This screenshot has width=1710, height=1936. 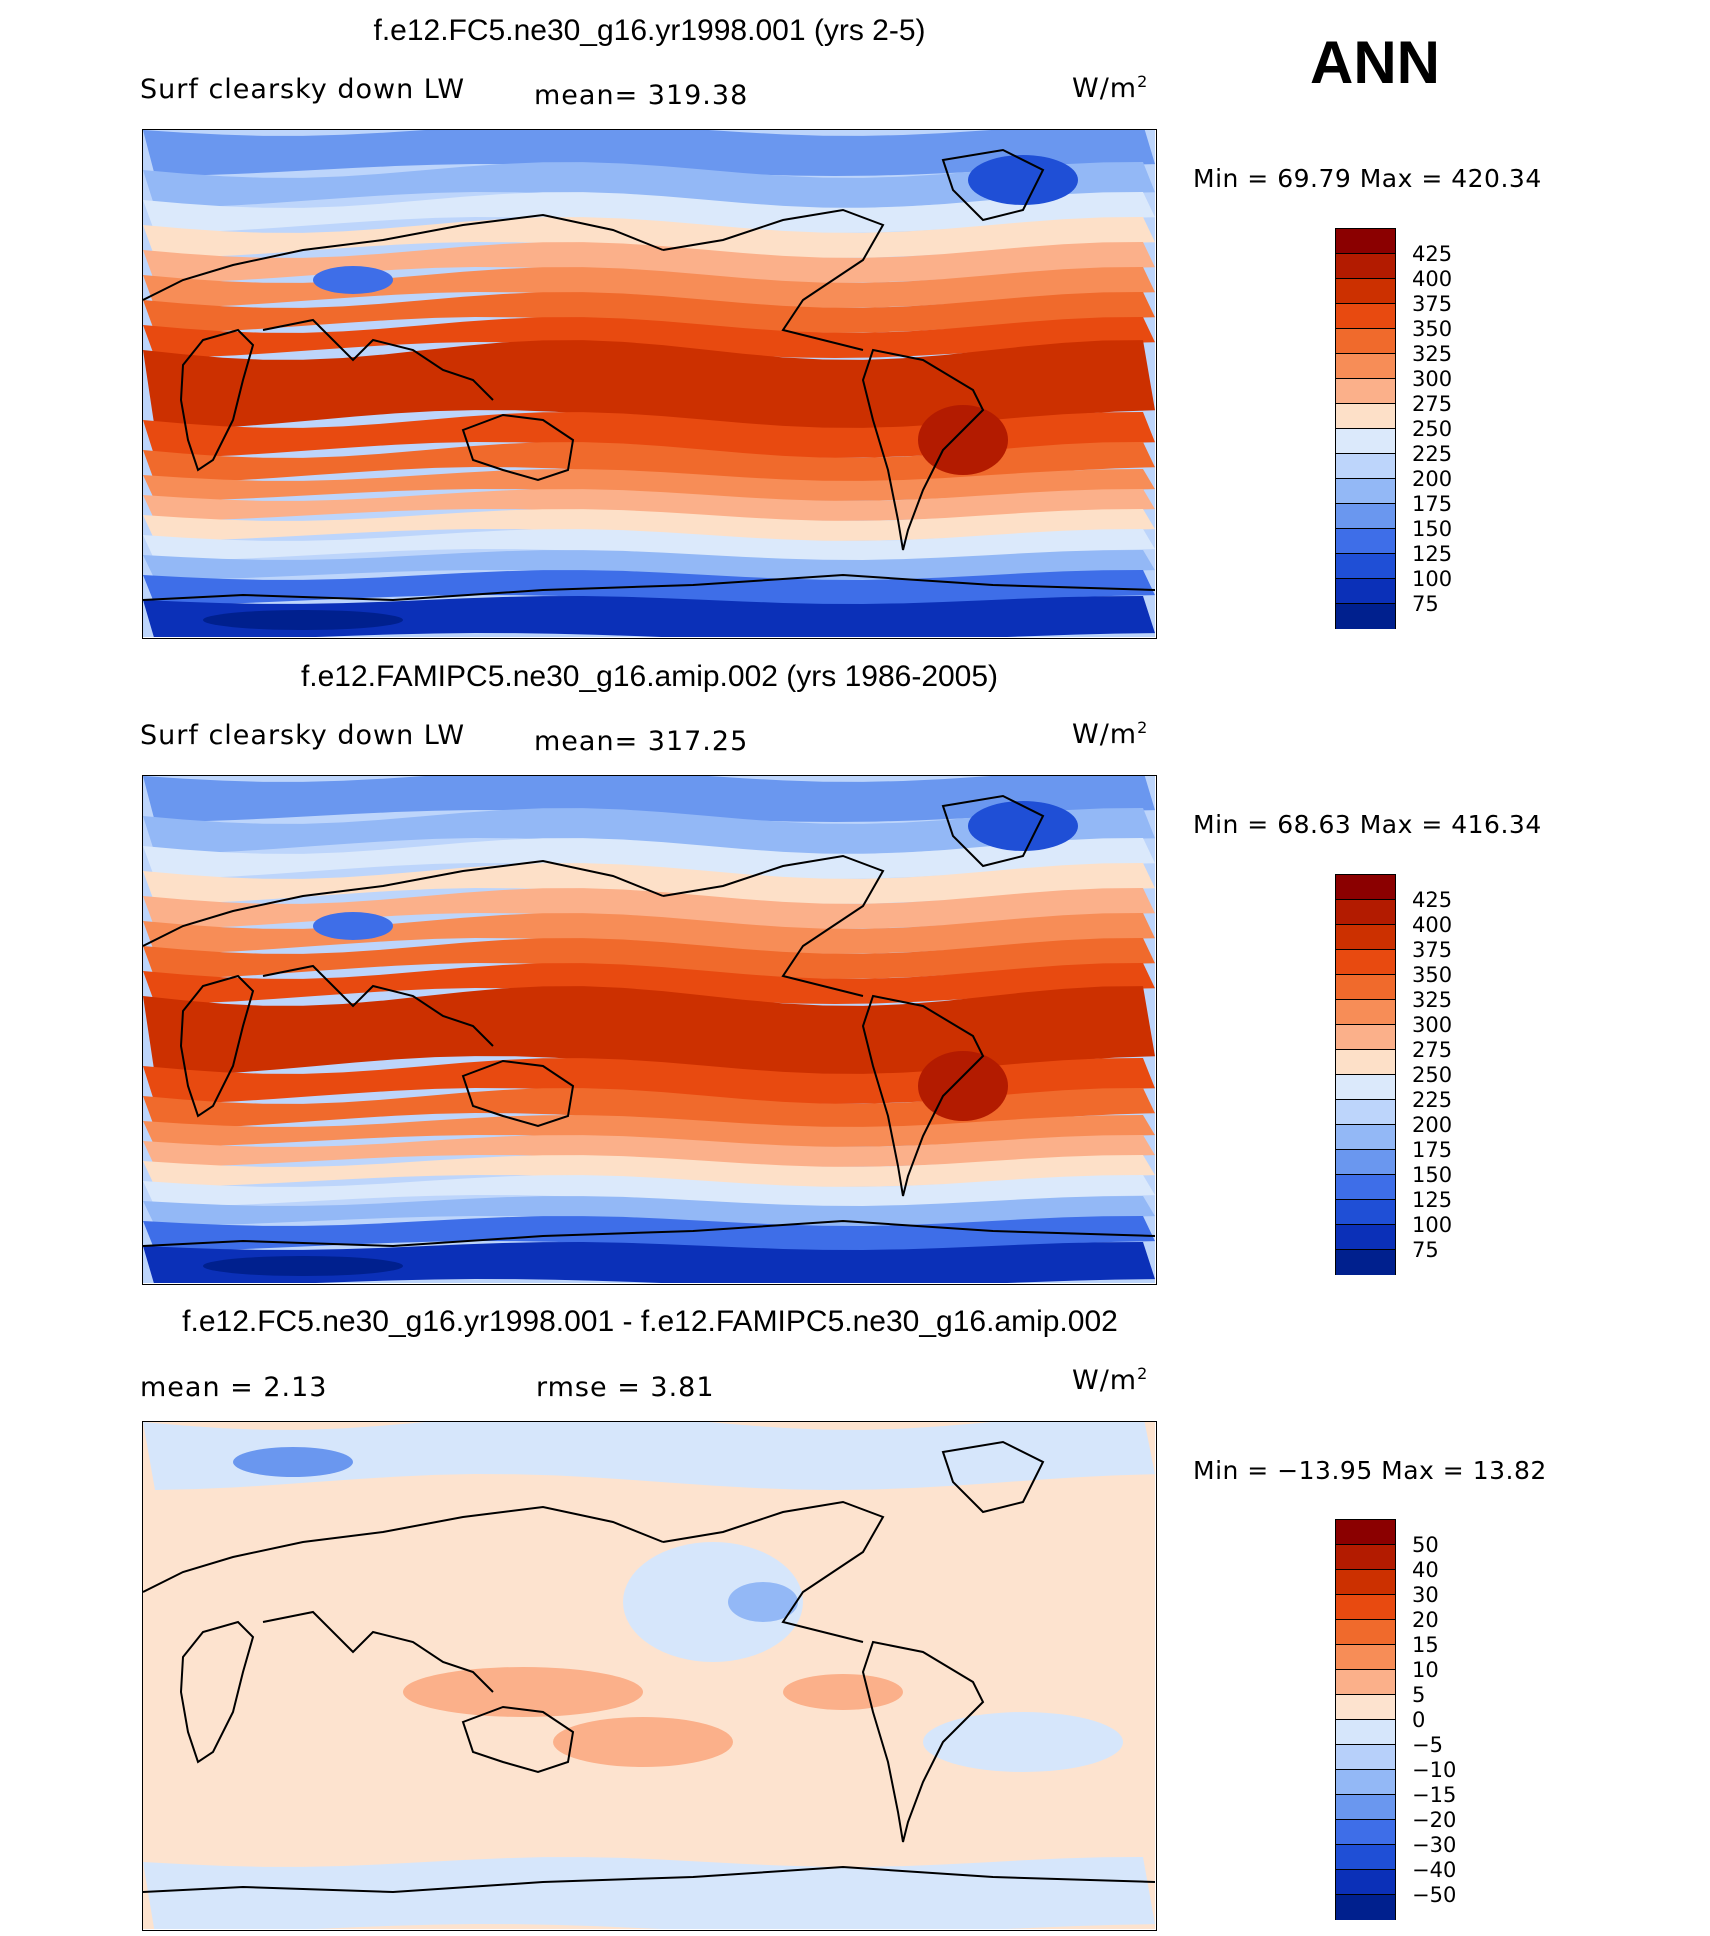 What do you see at coordinates (1432, 1125) in the screenshot?
I see `colorbar-tick-label: 200` at bounding box center [1432, 1125].